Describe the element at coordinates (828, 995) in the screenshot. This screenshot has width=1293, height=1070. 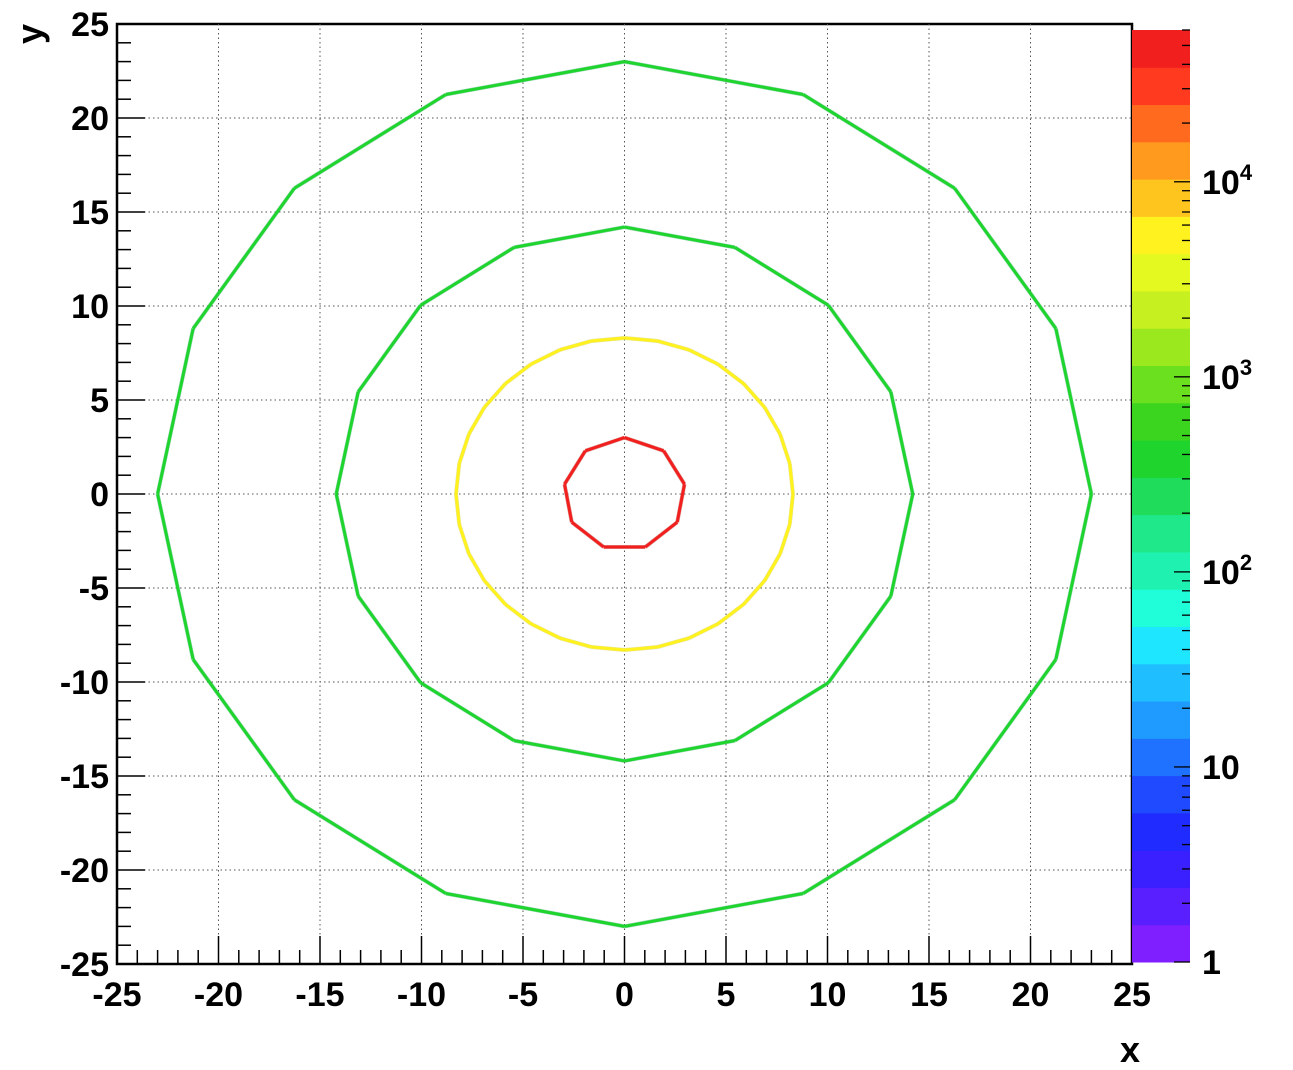
I see `x-tick-label: 10` at that location.